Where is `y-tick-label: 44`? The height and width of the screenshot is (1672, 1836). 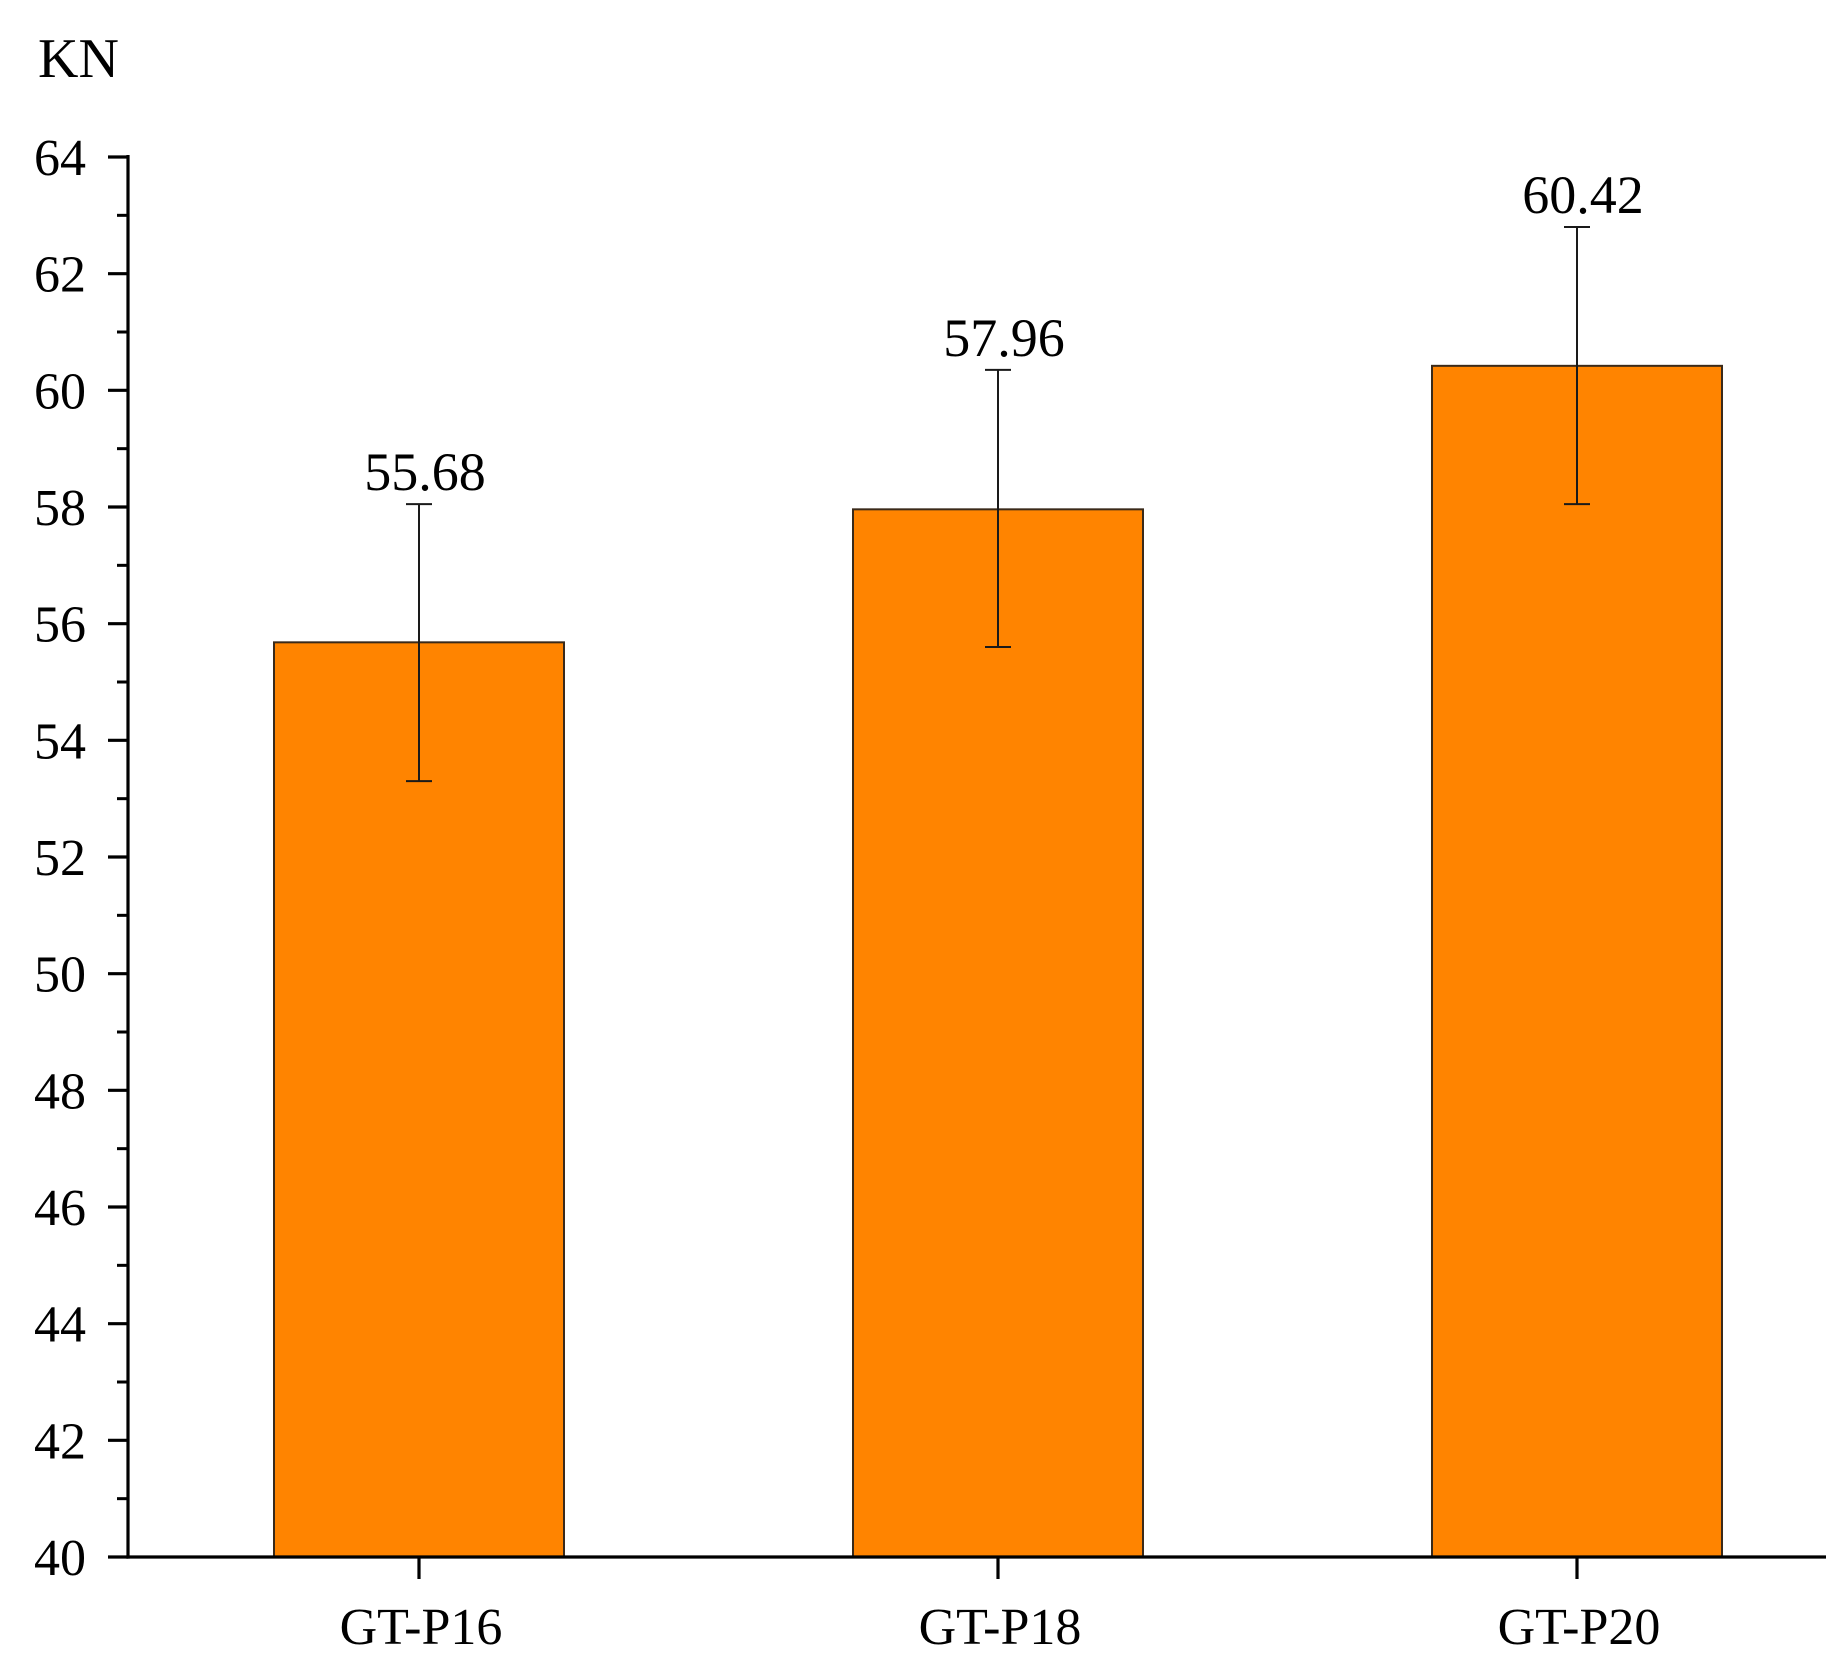
y-tick-label: 44 is located at coordinates (60, 1325).